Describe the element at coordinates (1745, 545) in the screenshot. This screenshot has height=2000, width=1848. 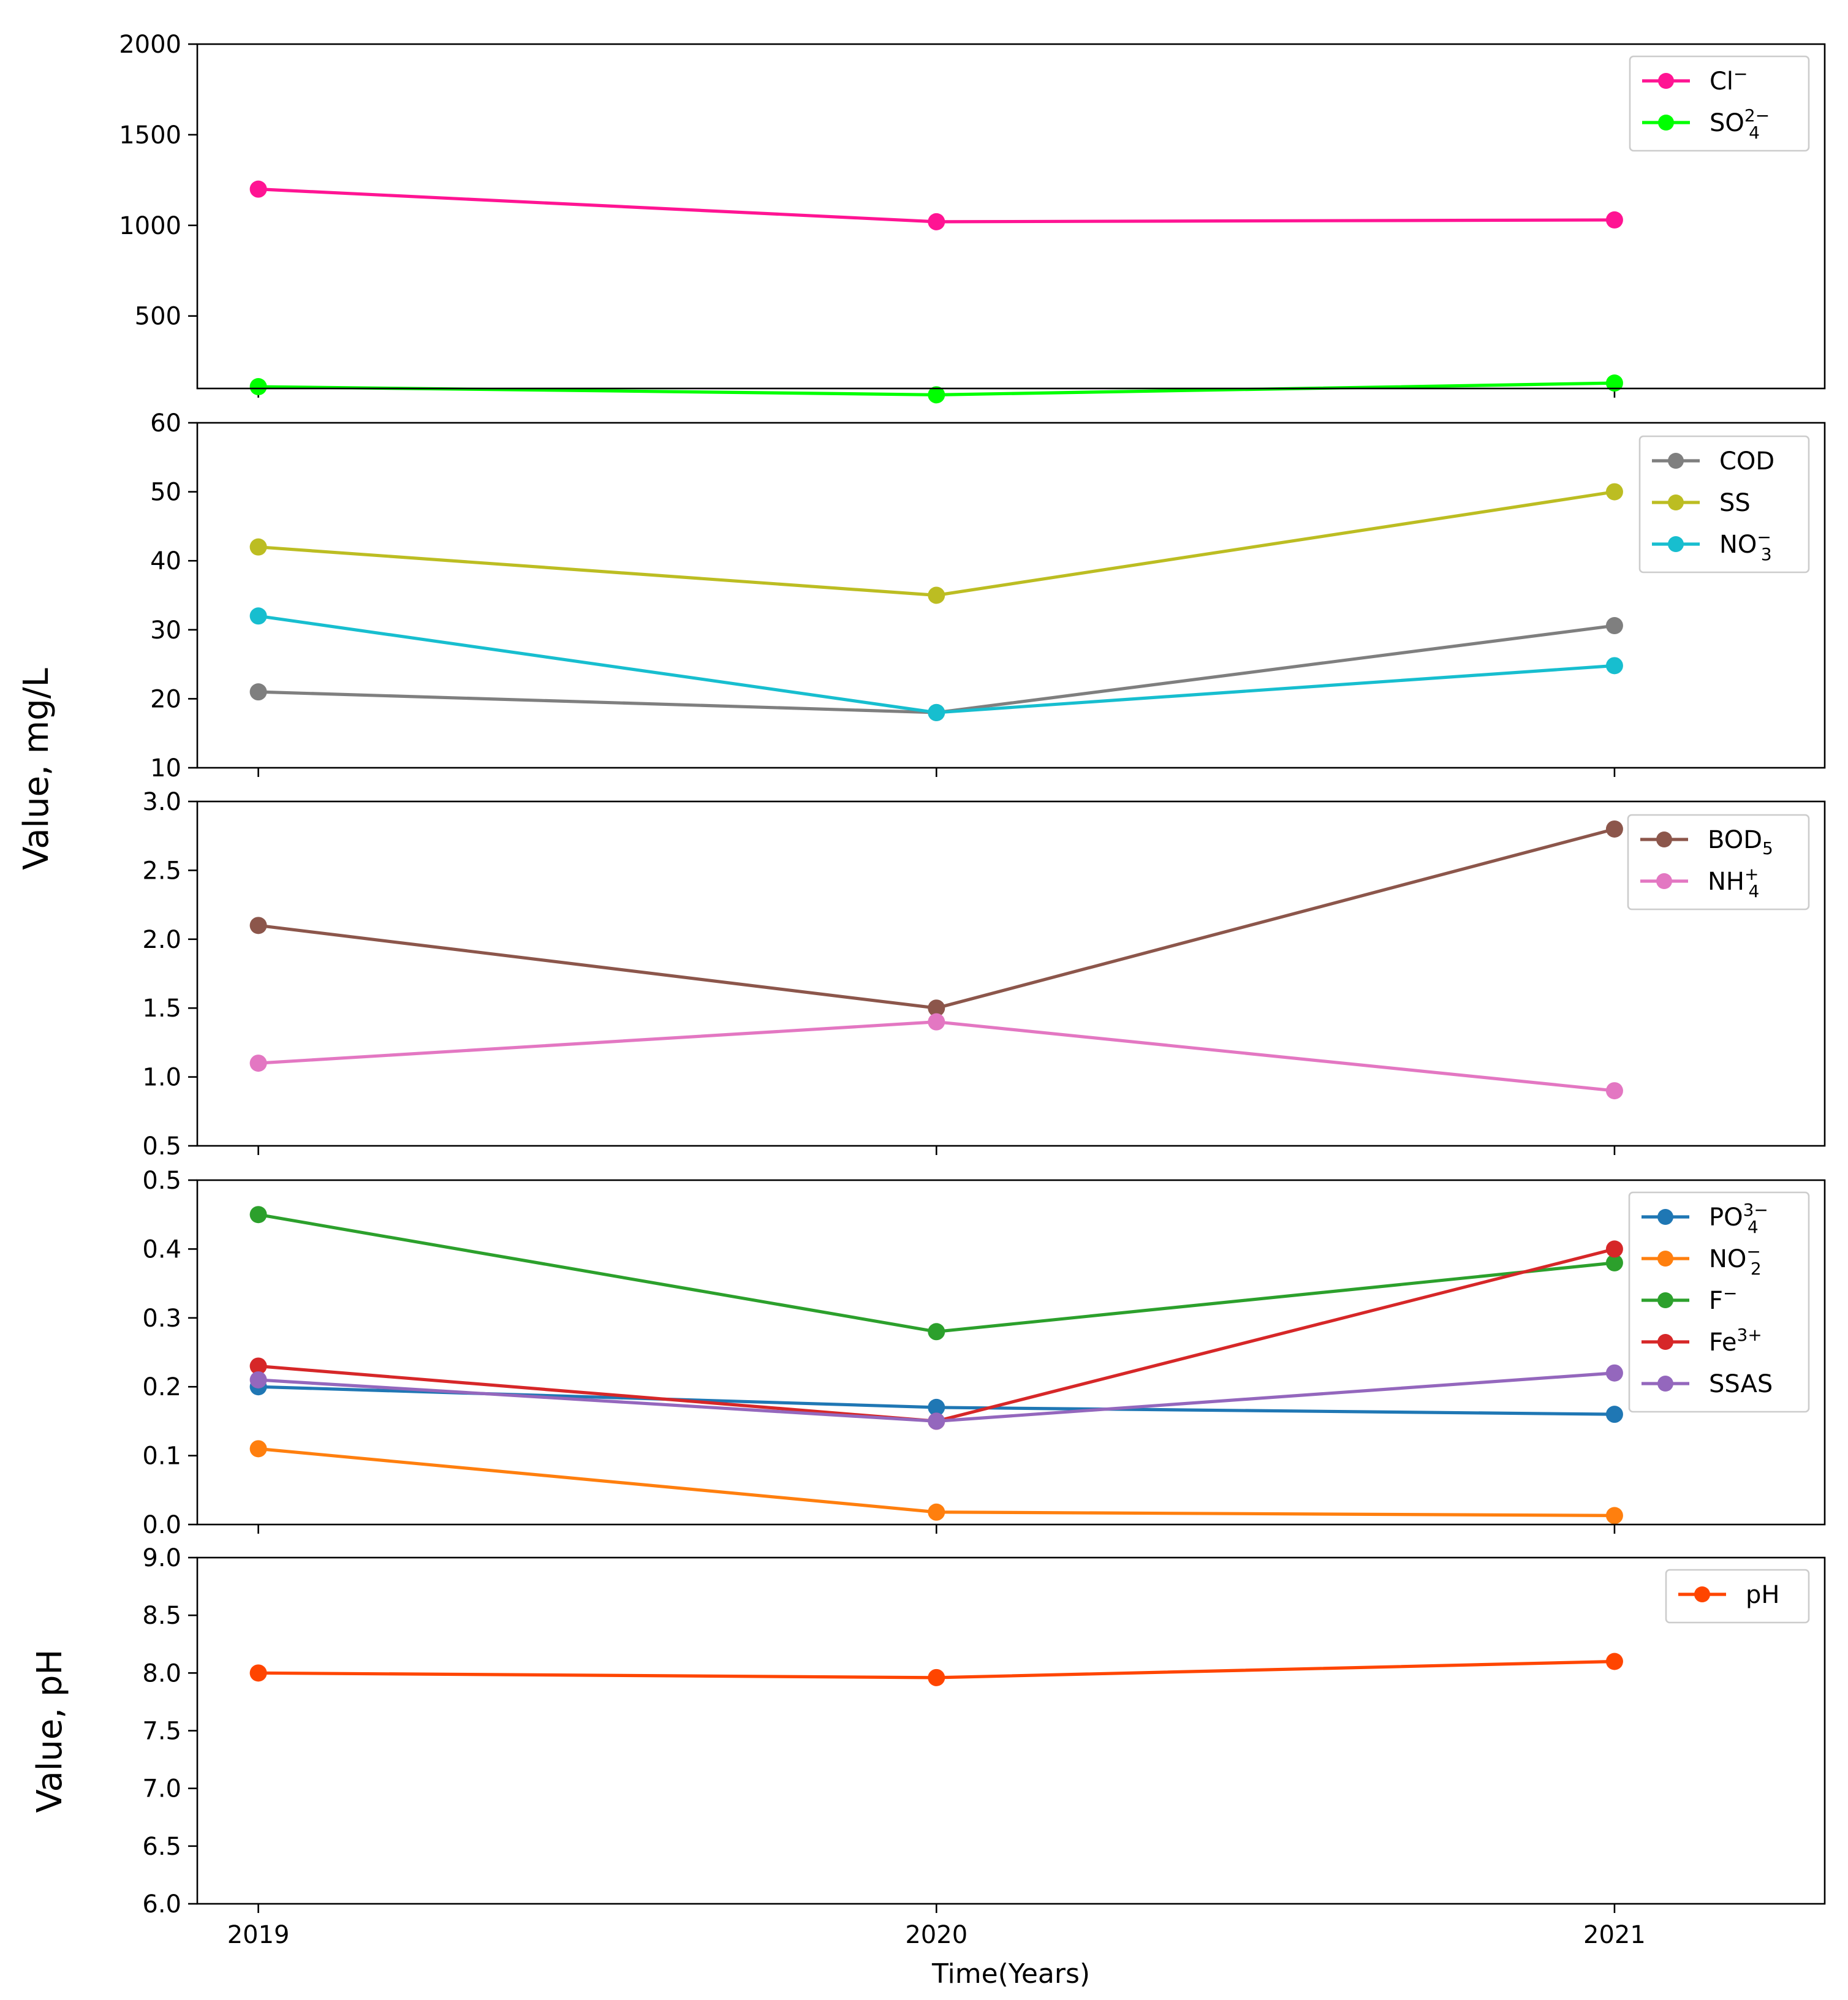
I see `legend-label: NO− 3` at that location.